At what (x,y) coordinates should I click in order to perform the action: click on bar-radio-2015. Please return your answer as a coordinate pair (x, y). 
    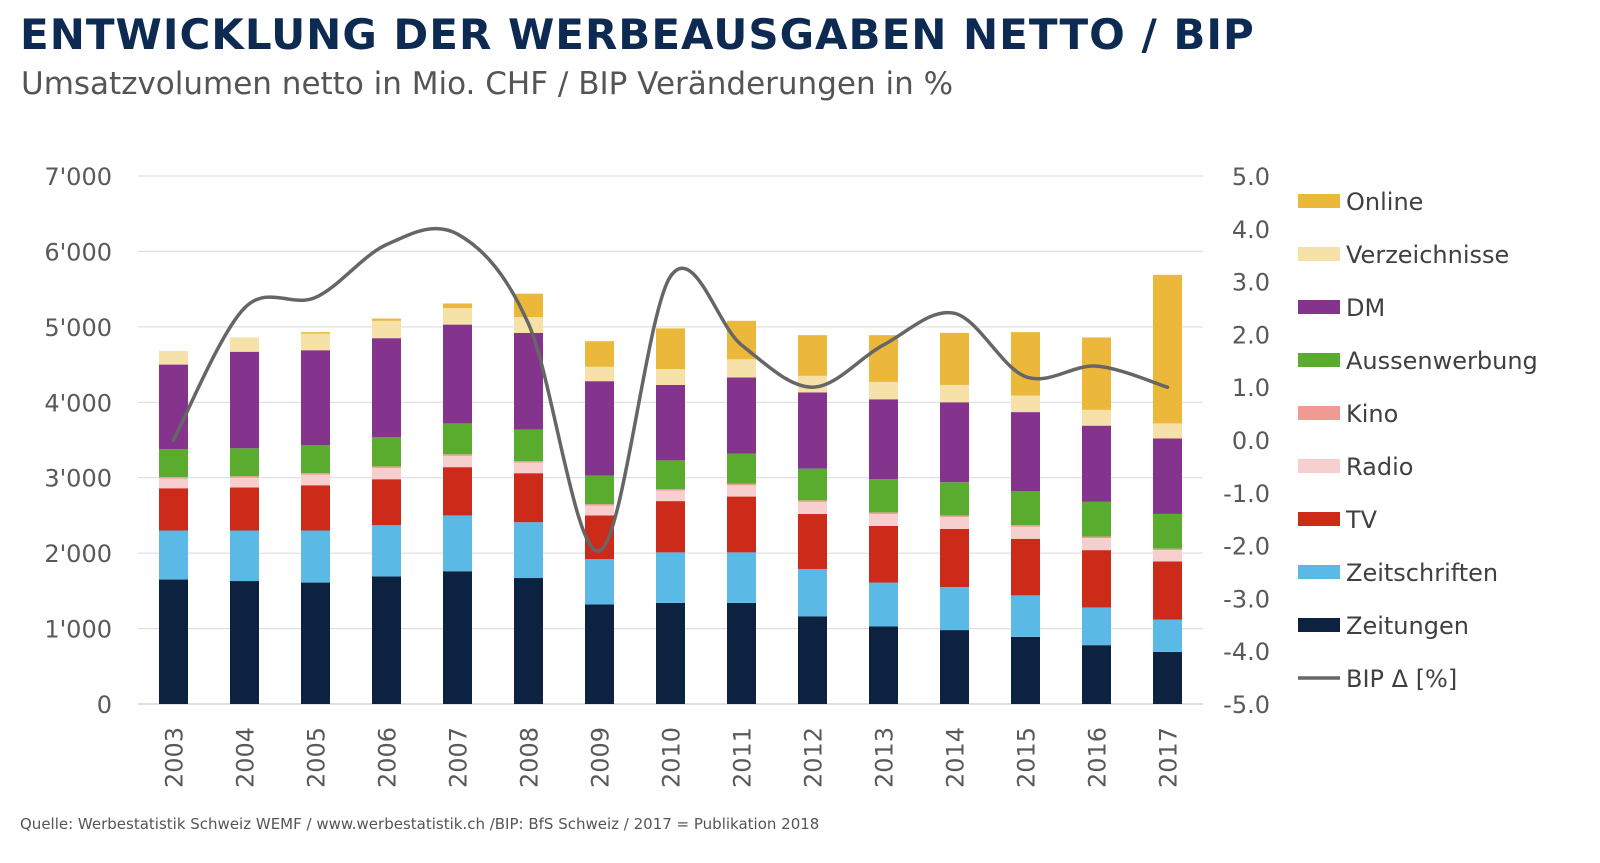
    Looking at the image, I should click on (1025, 532).